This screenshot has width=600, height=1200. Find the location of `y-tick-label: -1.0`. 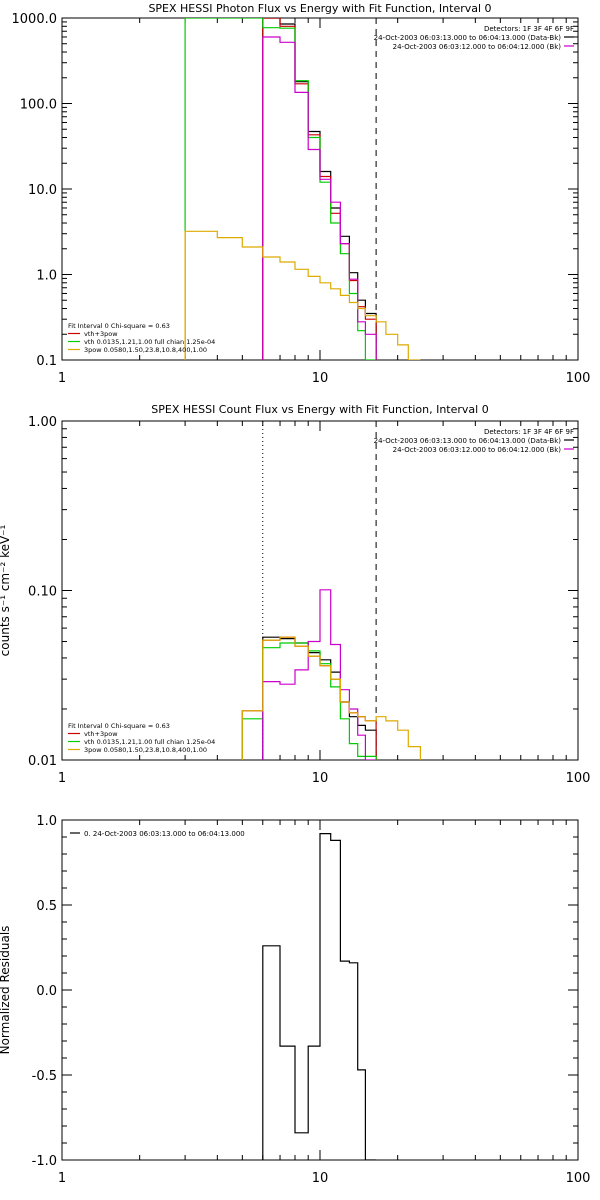

y-tick-label: -1.0 is located at coordinates (44, 1161).